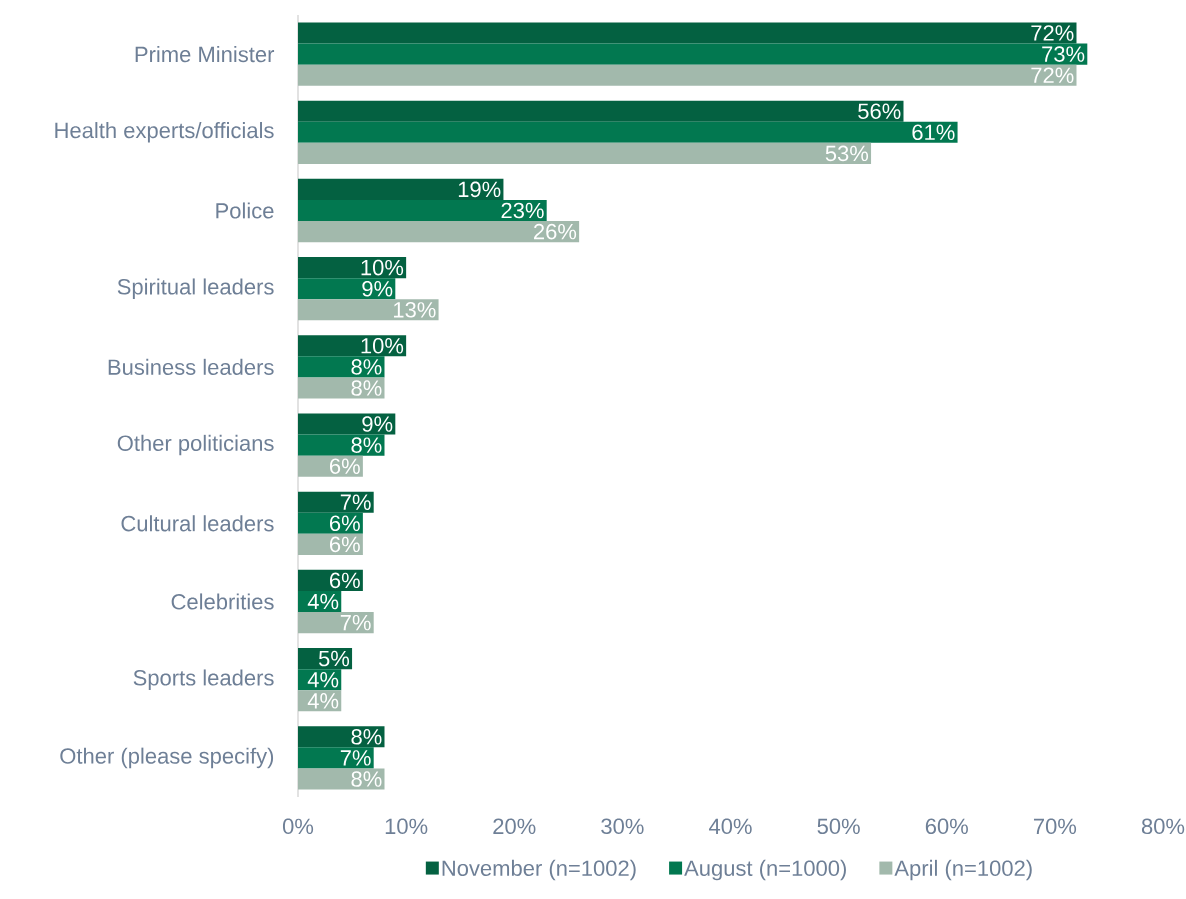  I want to click on x-tick-label: 0%, so click(298, 826).